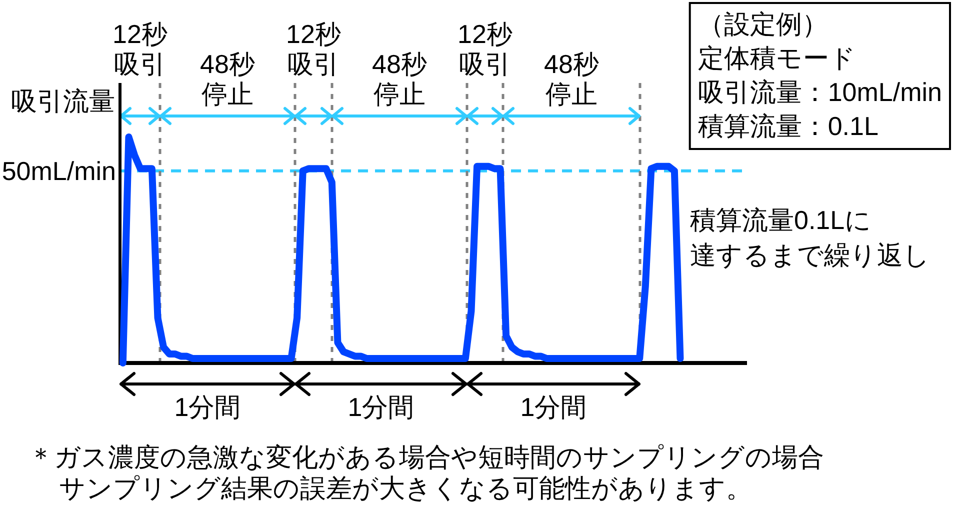 The height and width of the screenshot is (531, 975). I want to click on text: 吸引流量：10mL/min, so click(820, 92).